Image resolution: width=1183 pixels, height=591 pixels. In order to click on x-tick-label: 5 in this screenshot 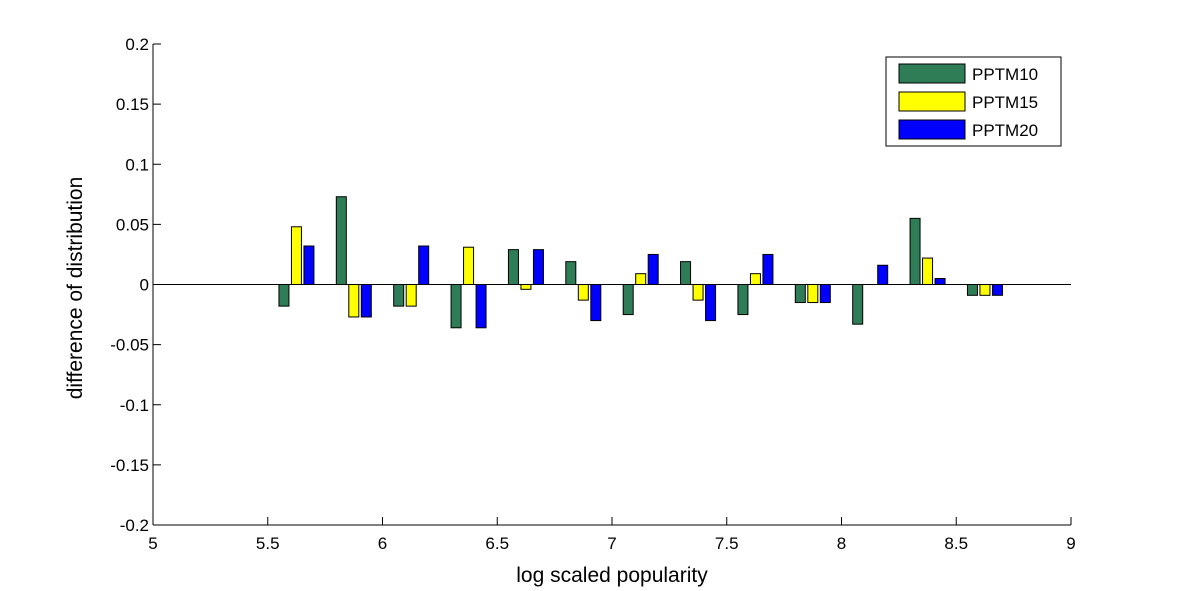, I will do `click(152, 543)`.